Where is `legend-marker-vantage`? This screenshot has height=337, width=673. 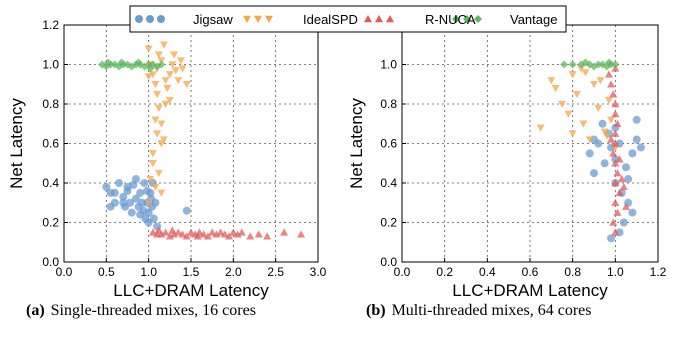 legend-marker-vantage is located at coordinates (456, 19).